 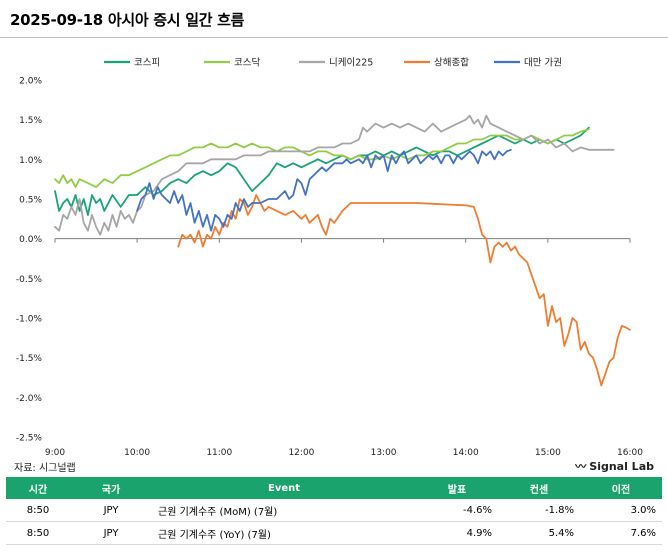 What do you see at coordinates (384, 453) in the screenshot?
I see `x-tick-label: 13:00` at bounding box center [384, 453].